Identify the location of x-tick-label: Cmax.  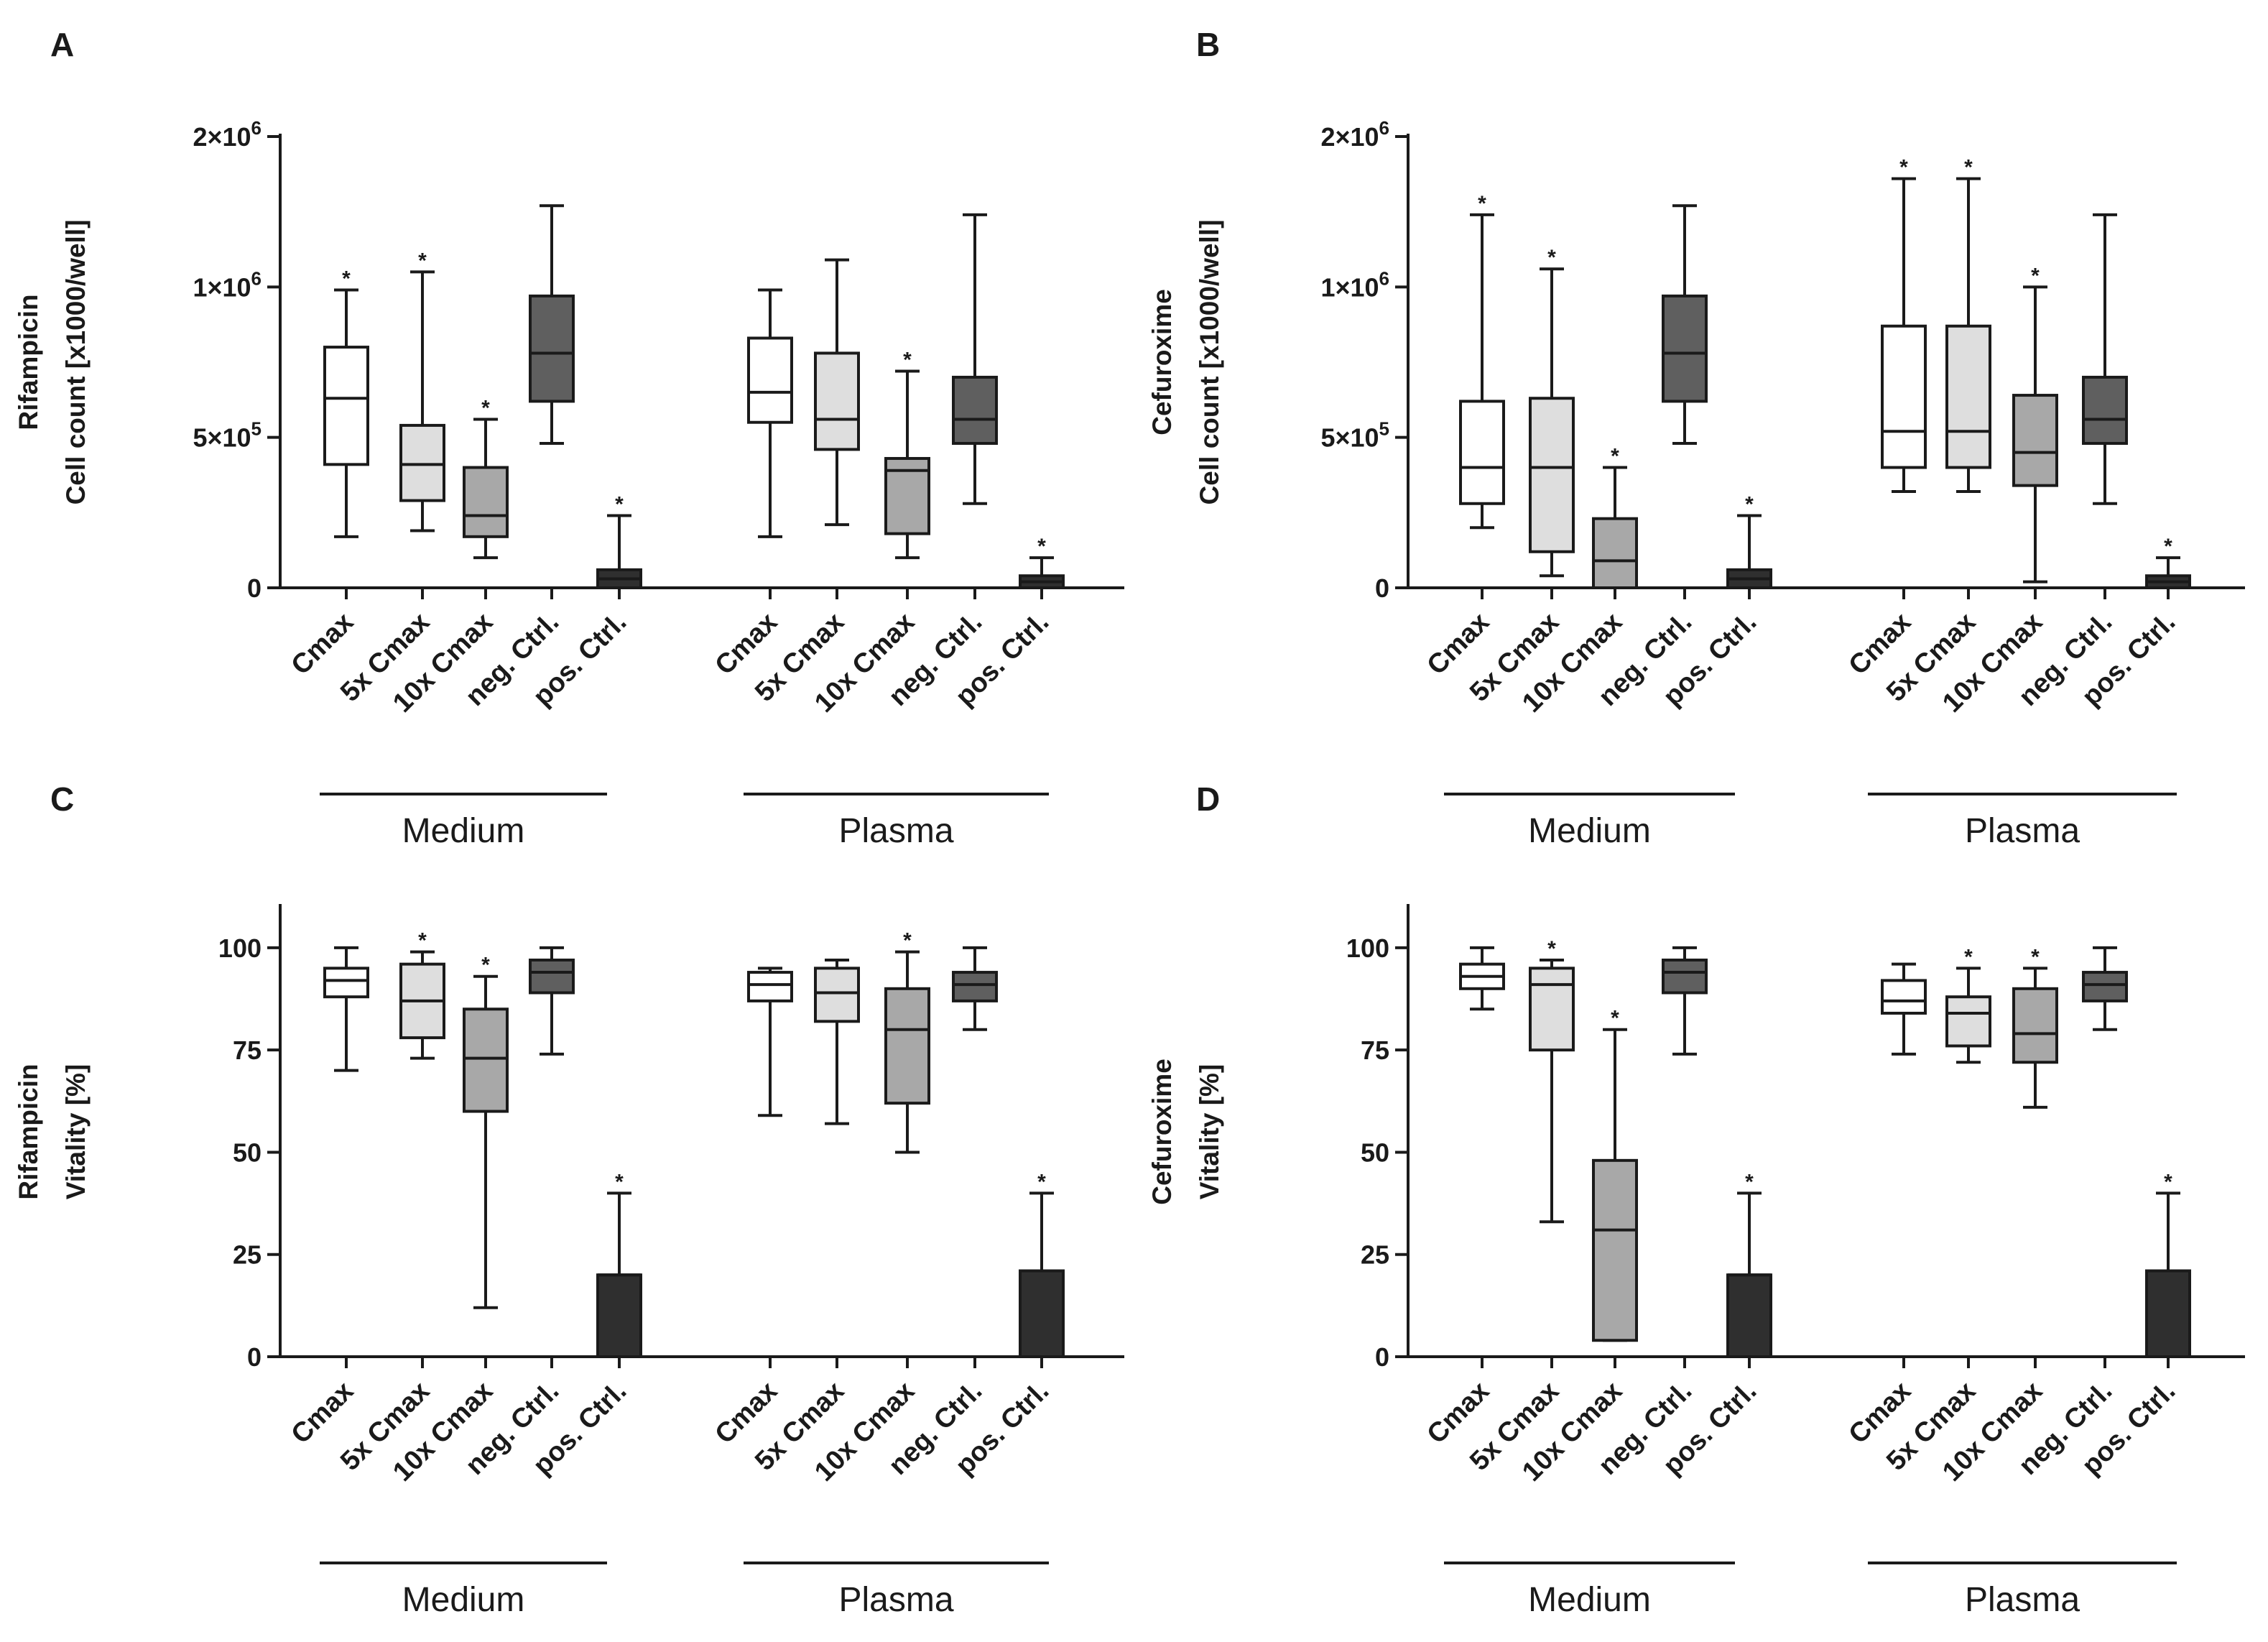
(322, 644).